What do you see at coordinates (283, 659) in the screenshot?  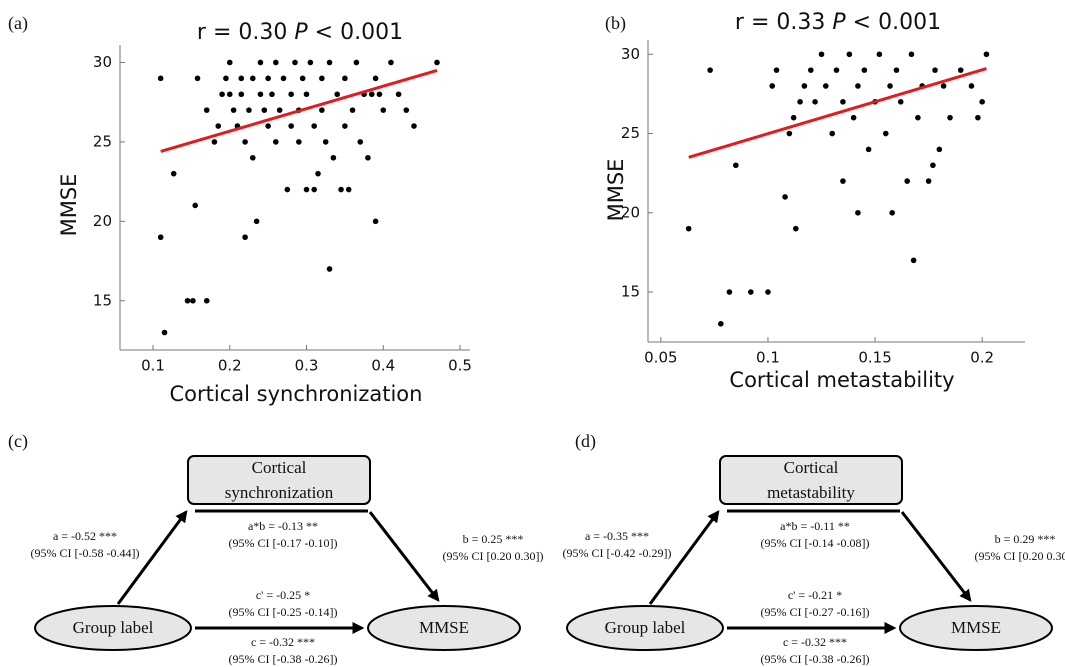 I see `path-ci: (95% CI [-0.38 -0.26])` at bounding box center [283, 659].